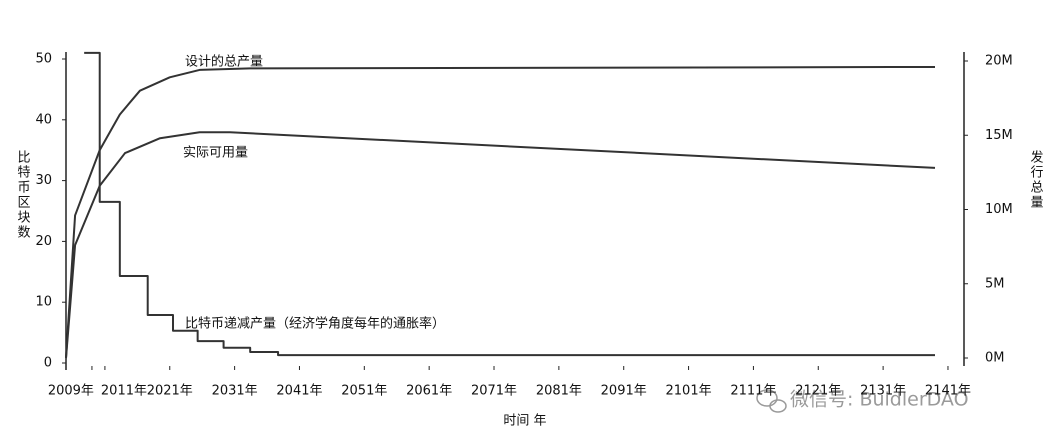 The height and width of the screenshot is (446, 1050). Describe the element at coordinates (559, 391) in the screenshot. I see `x-tick-label: 2081年` at that location.